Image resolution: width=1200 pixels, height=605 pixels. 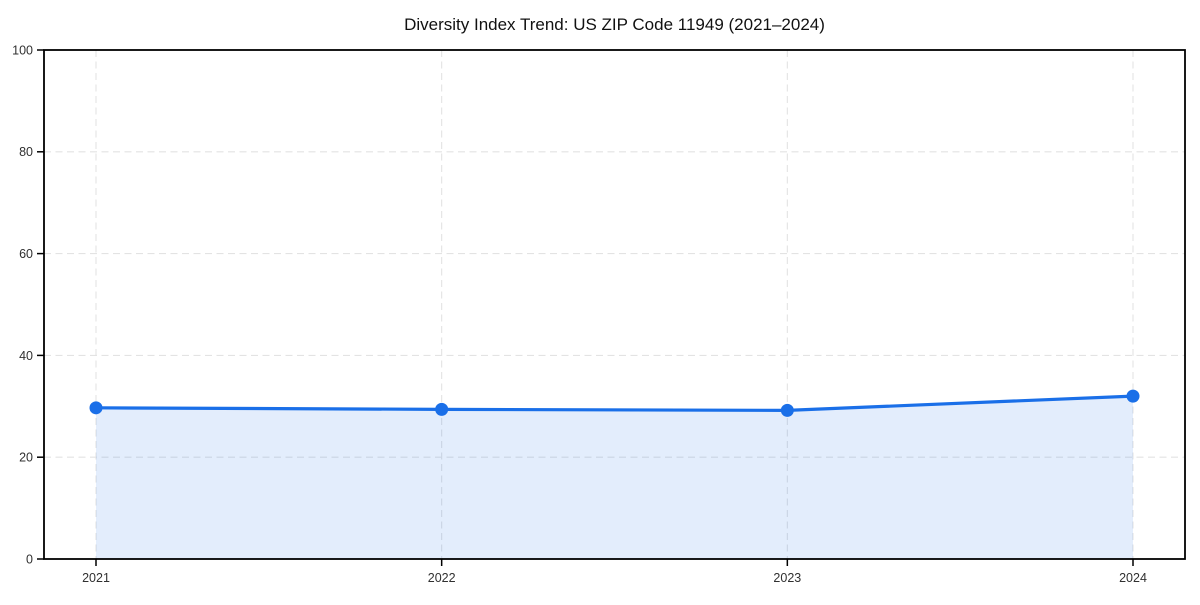 What do you see at coordinates (29, 559) in the screenshot?
I see `y-tick-label: 0` at bounding box center [29, 559].